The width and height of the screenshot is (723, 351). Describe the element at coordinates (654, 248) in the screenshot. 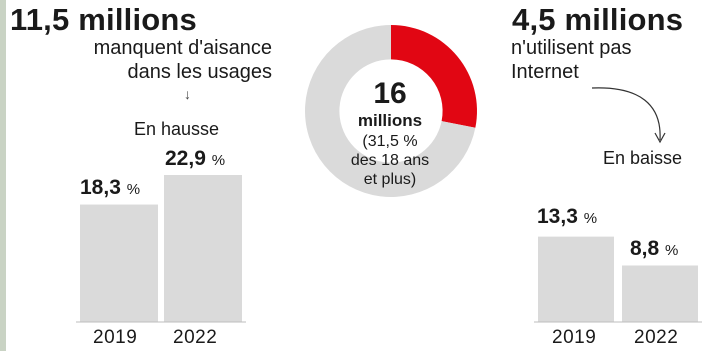

I see `bar-value-label-right-2022: 8,8 %` at that location.